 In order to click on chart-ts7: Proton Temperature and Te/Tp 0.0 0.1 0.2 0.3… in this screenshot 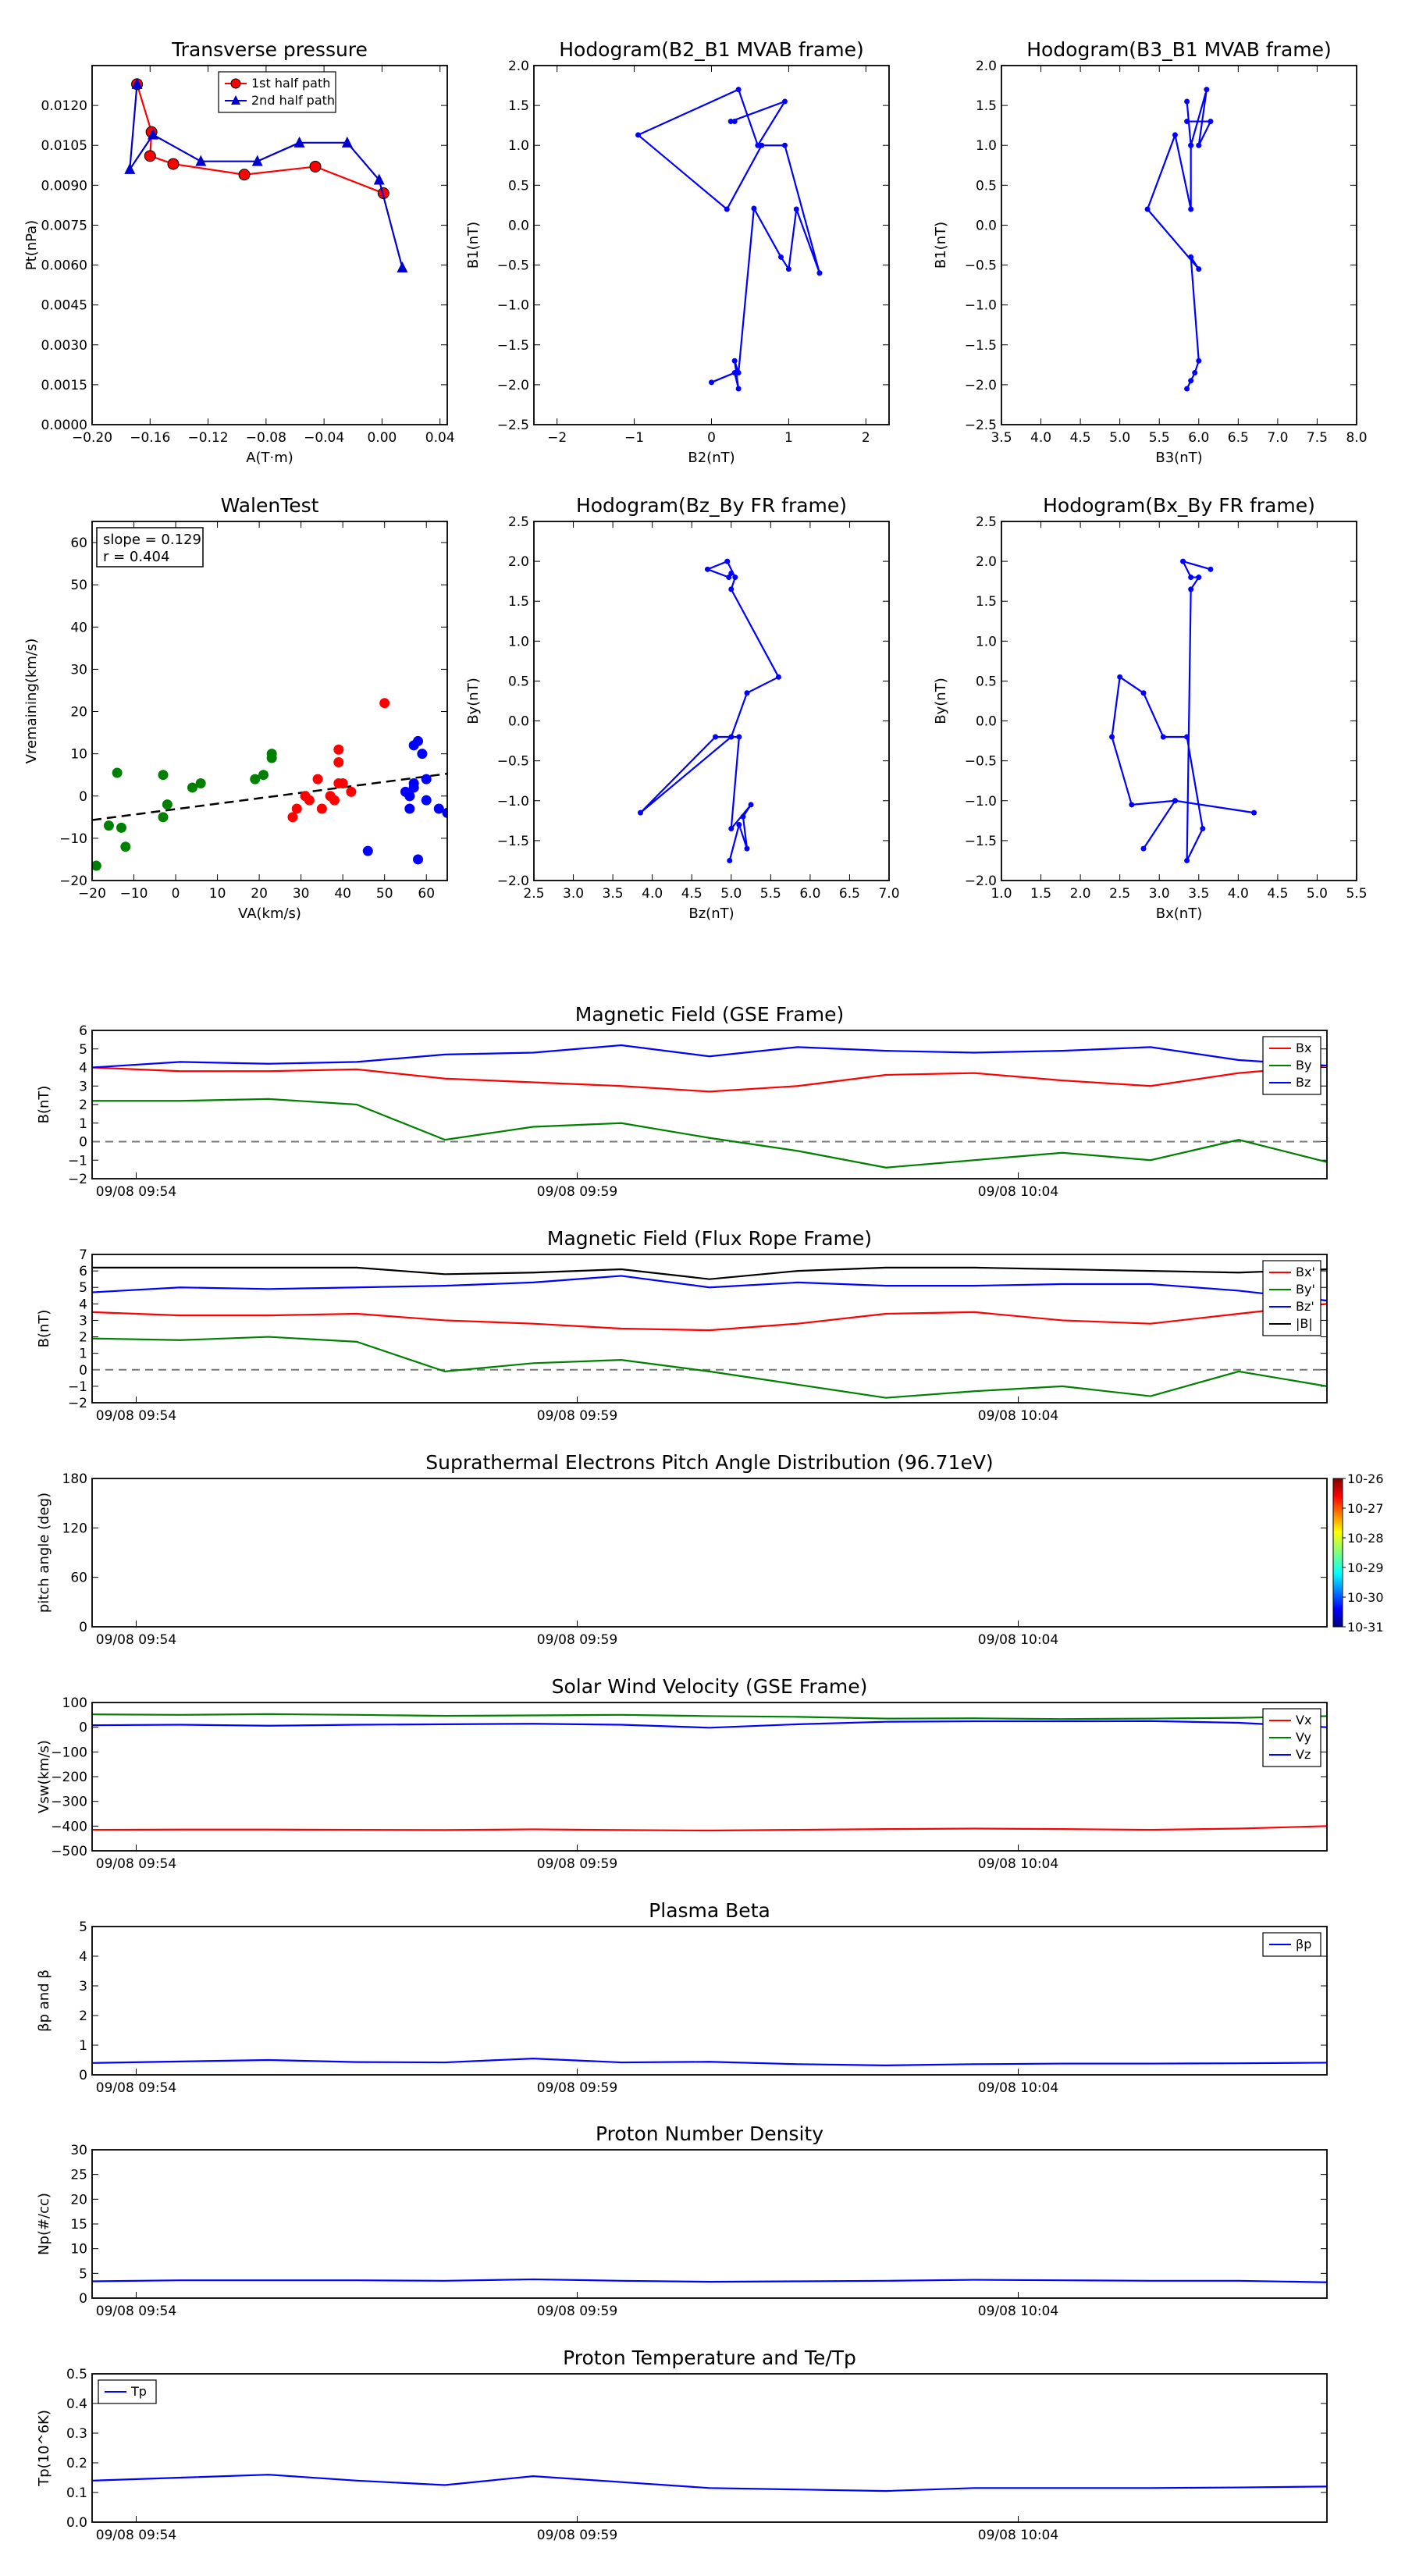, I will do `click(682, 2445)`.